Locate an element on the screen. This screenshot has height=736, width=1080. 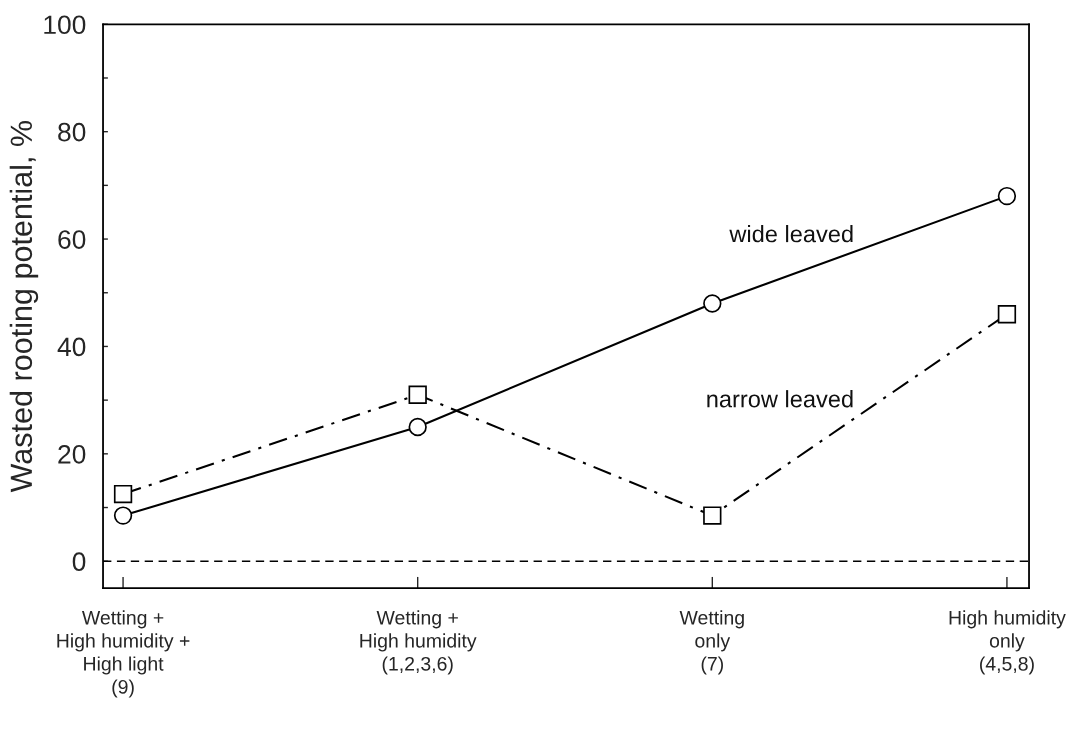
y-tick-label: 60 is located at coordinates (72, 239).